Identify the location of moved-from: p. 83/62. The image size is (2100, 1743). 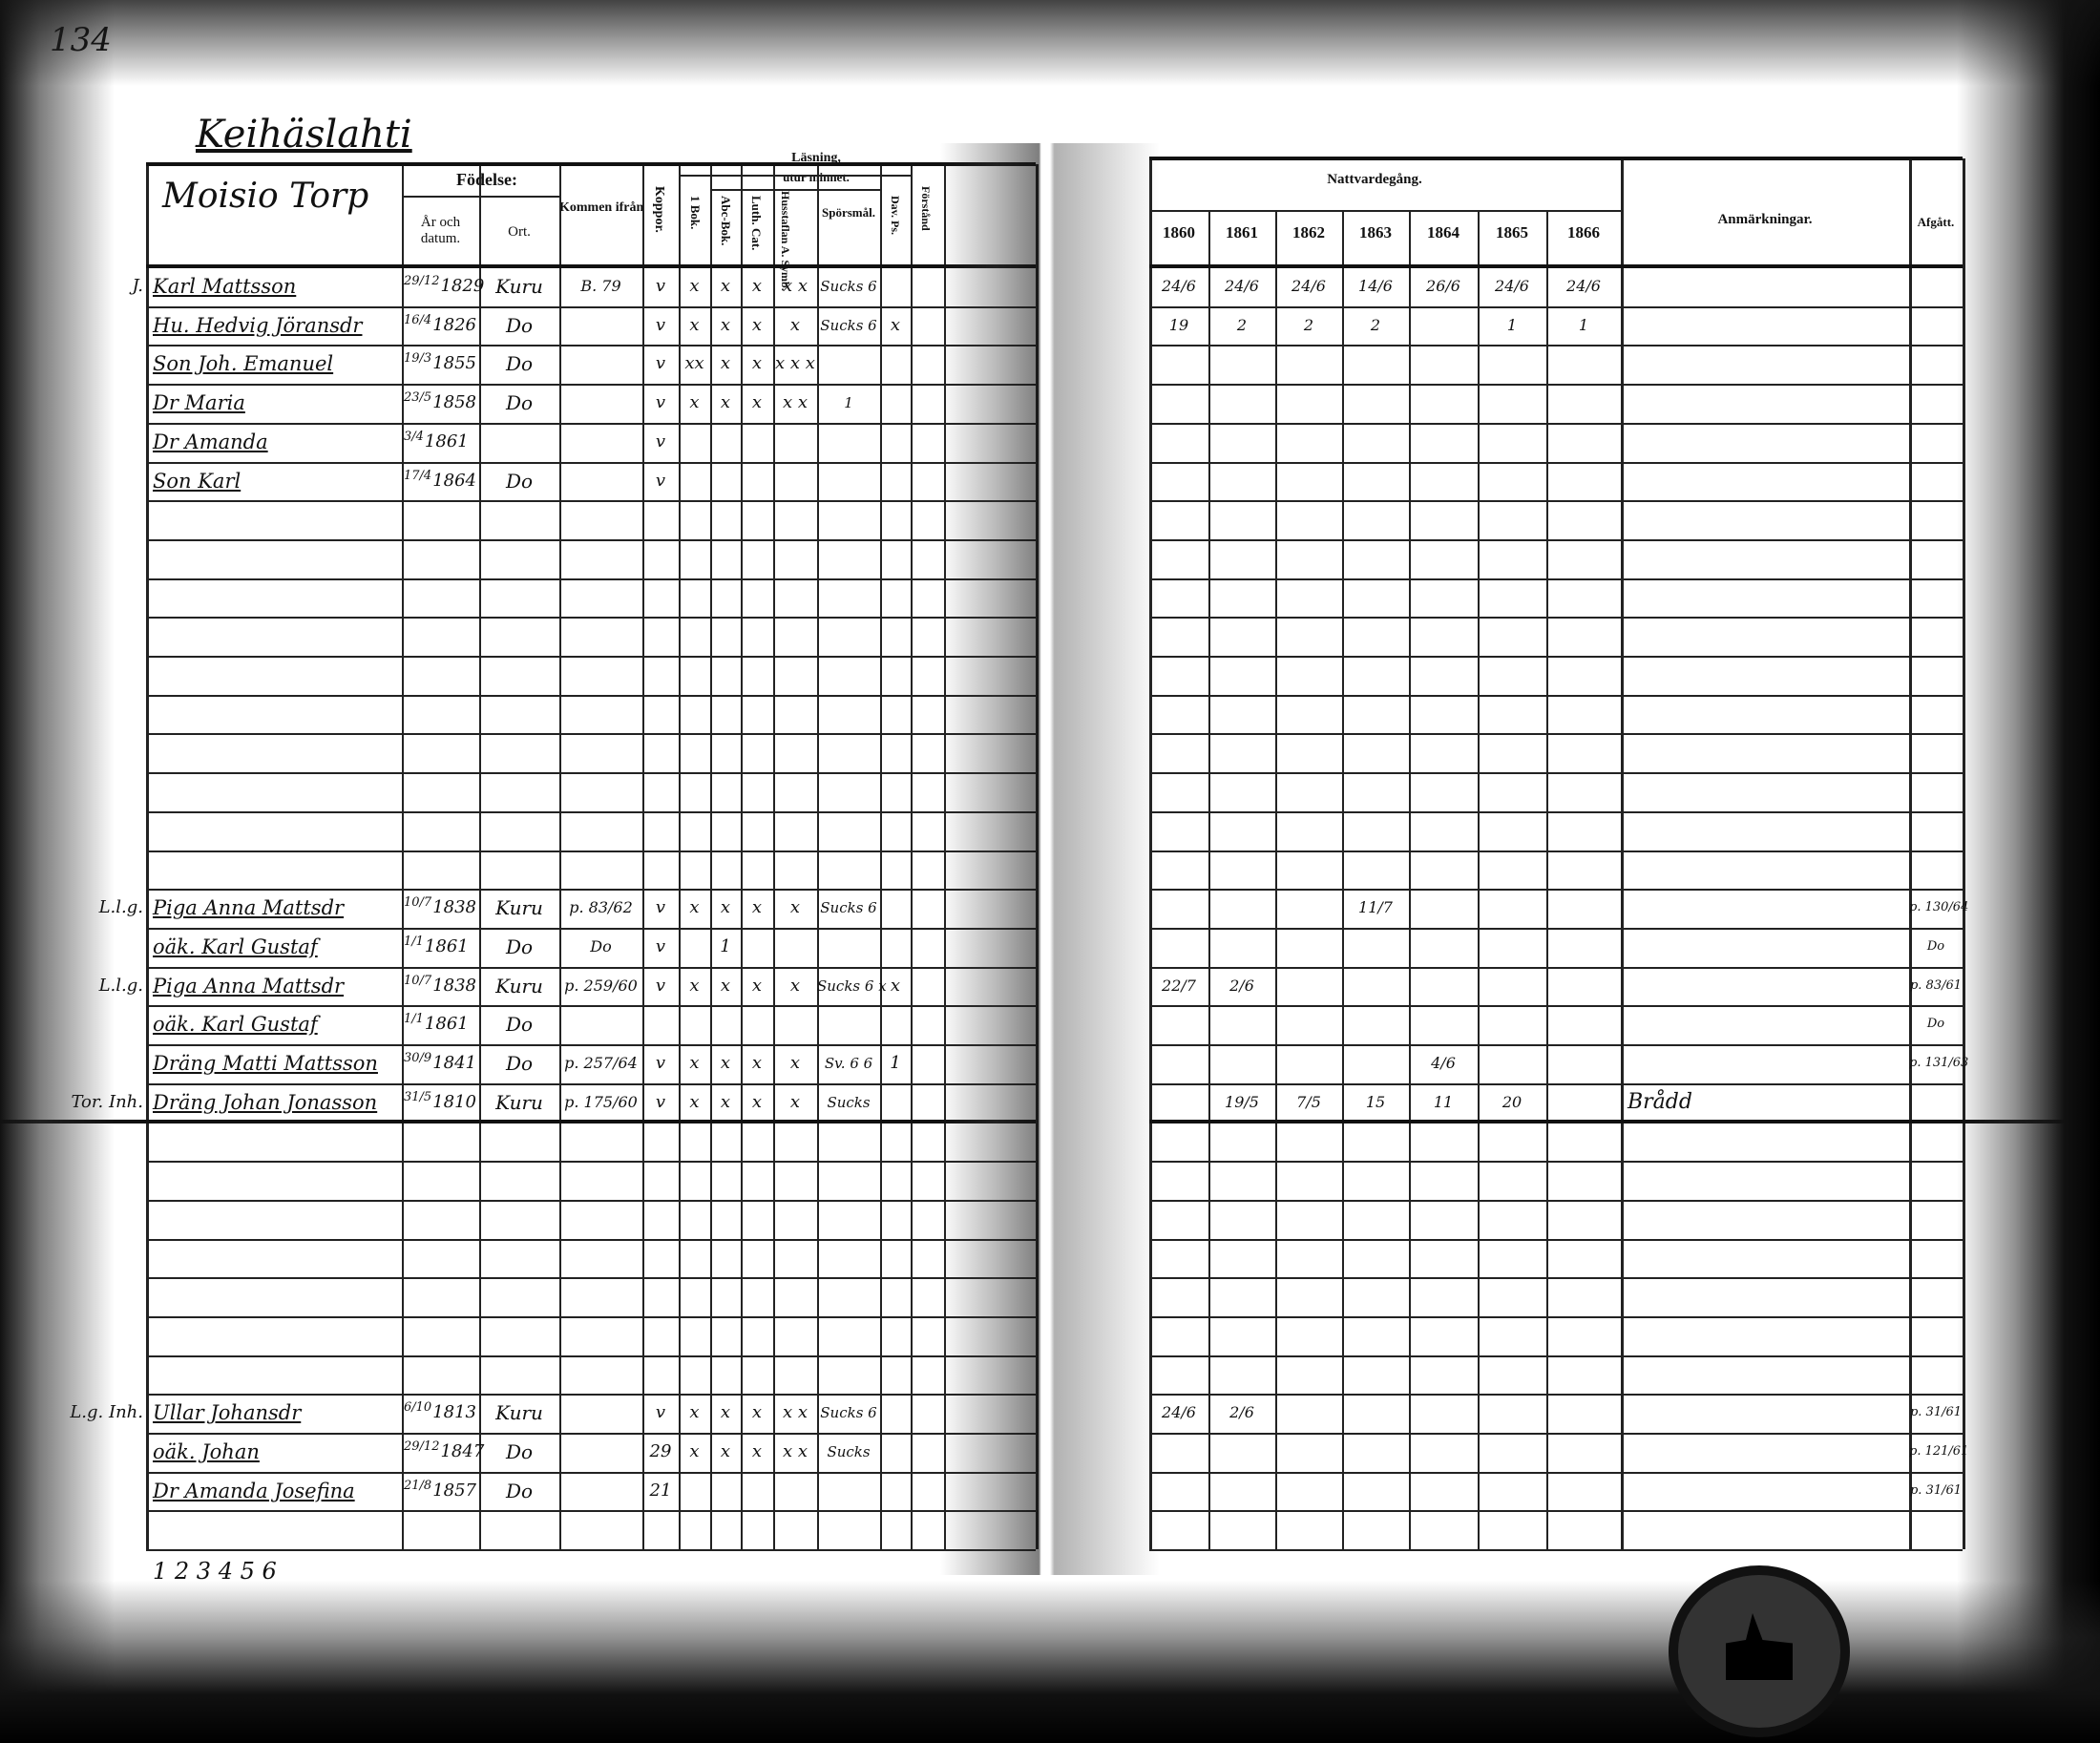
(601, 908).